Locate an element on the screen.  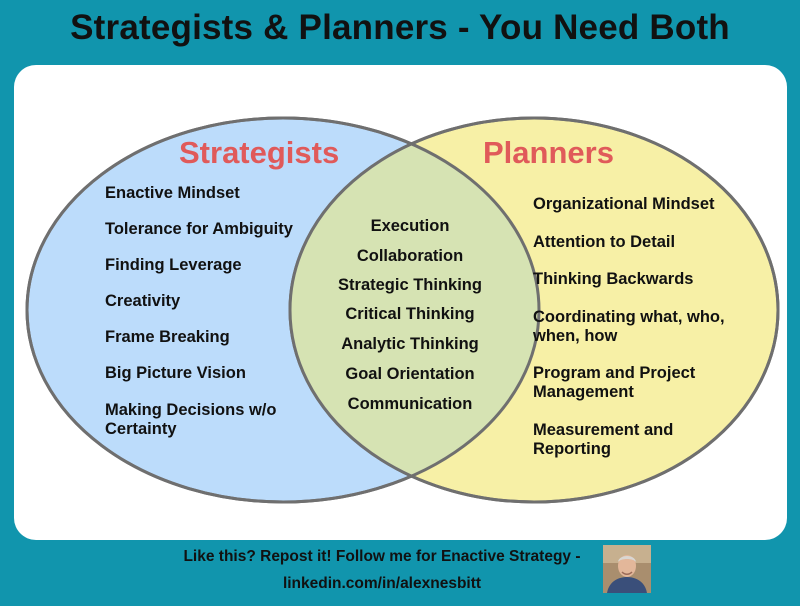
strategists-item: Big Picture Vision is located at coordinates (175, 373).